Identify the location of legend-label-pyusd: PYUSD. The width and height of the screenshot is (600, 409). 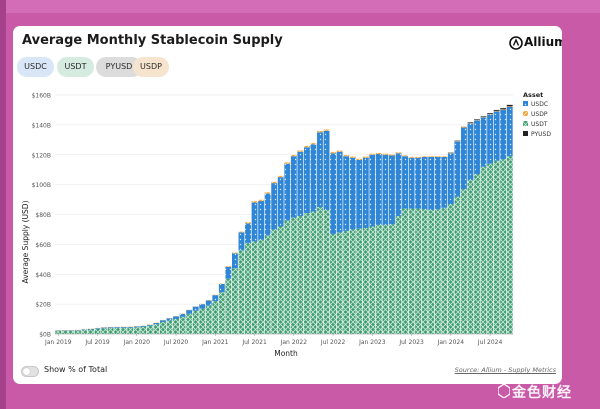
(541, 134).